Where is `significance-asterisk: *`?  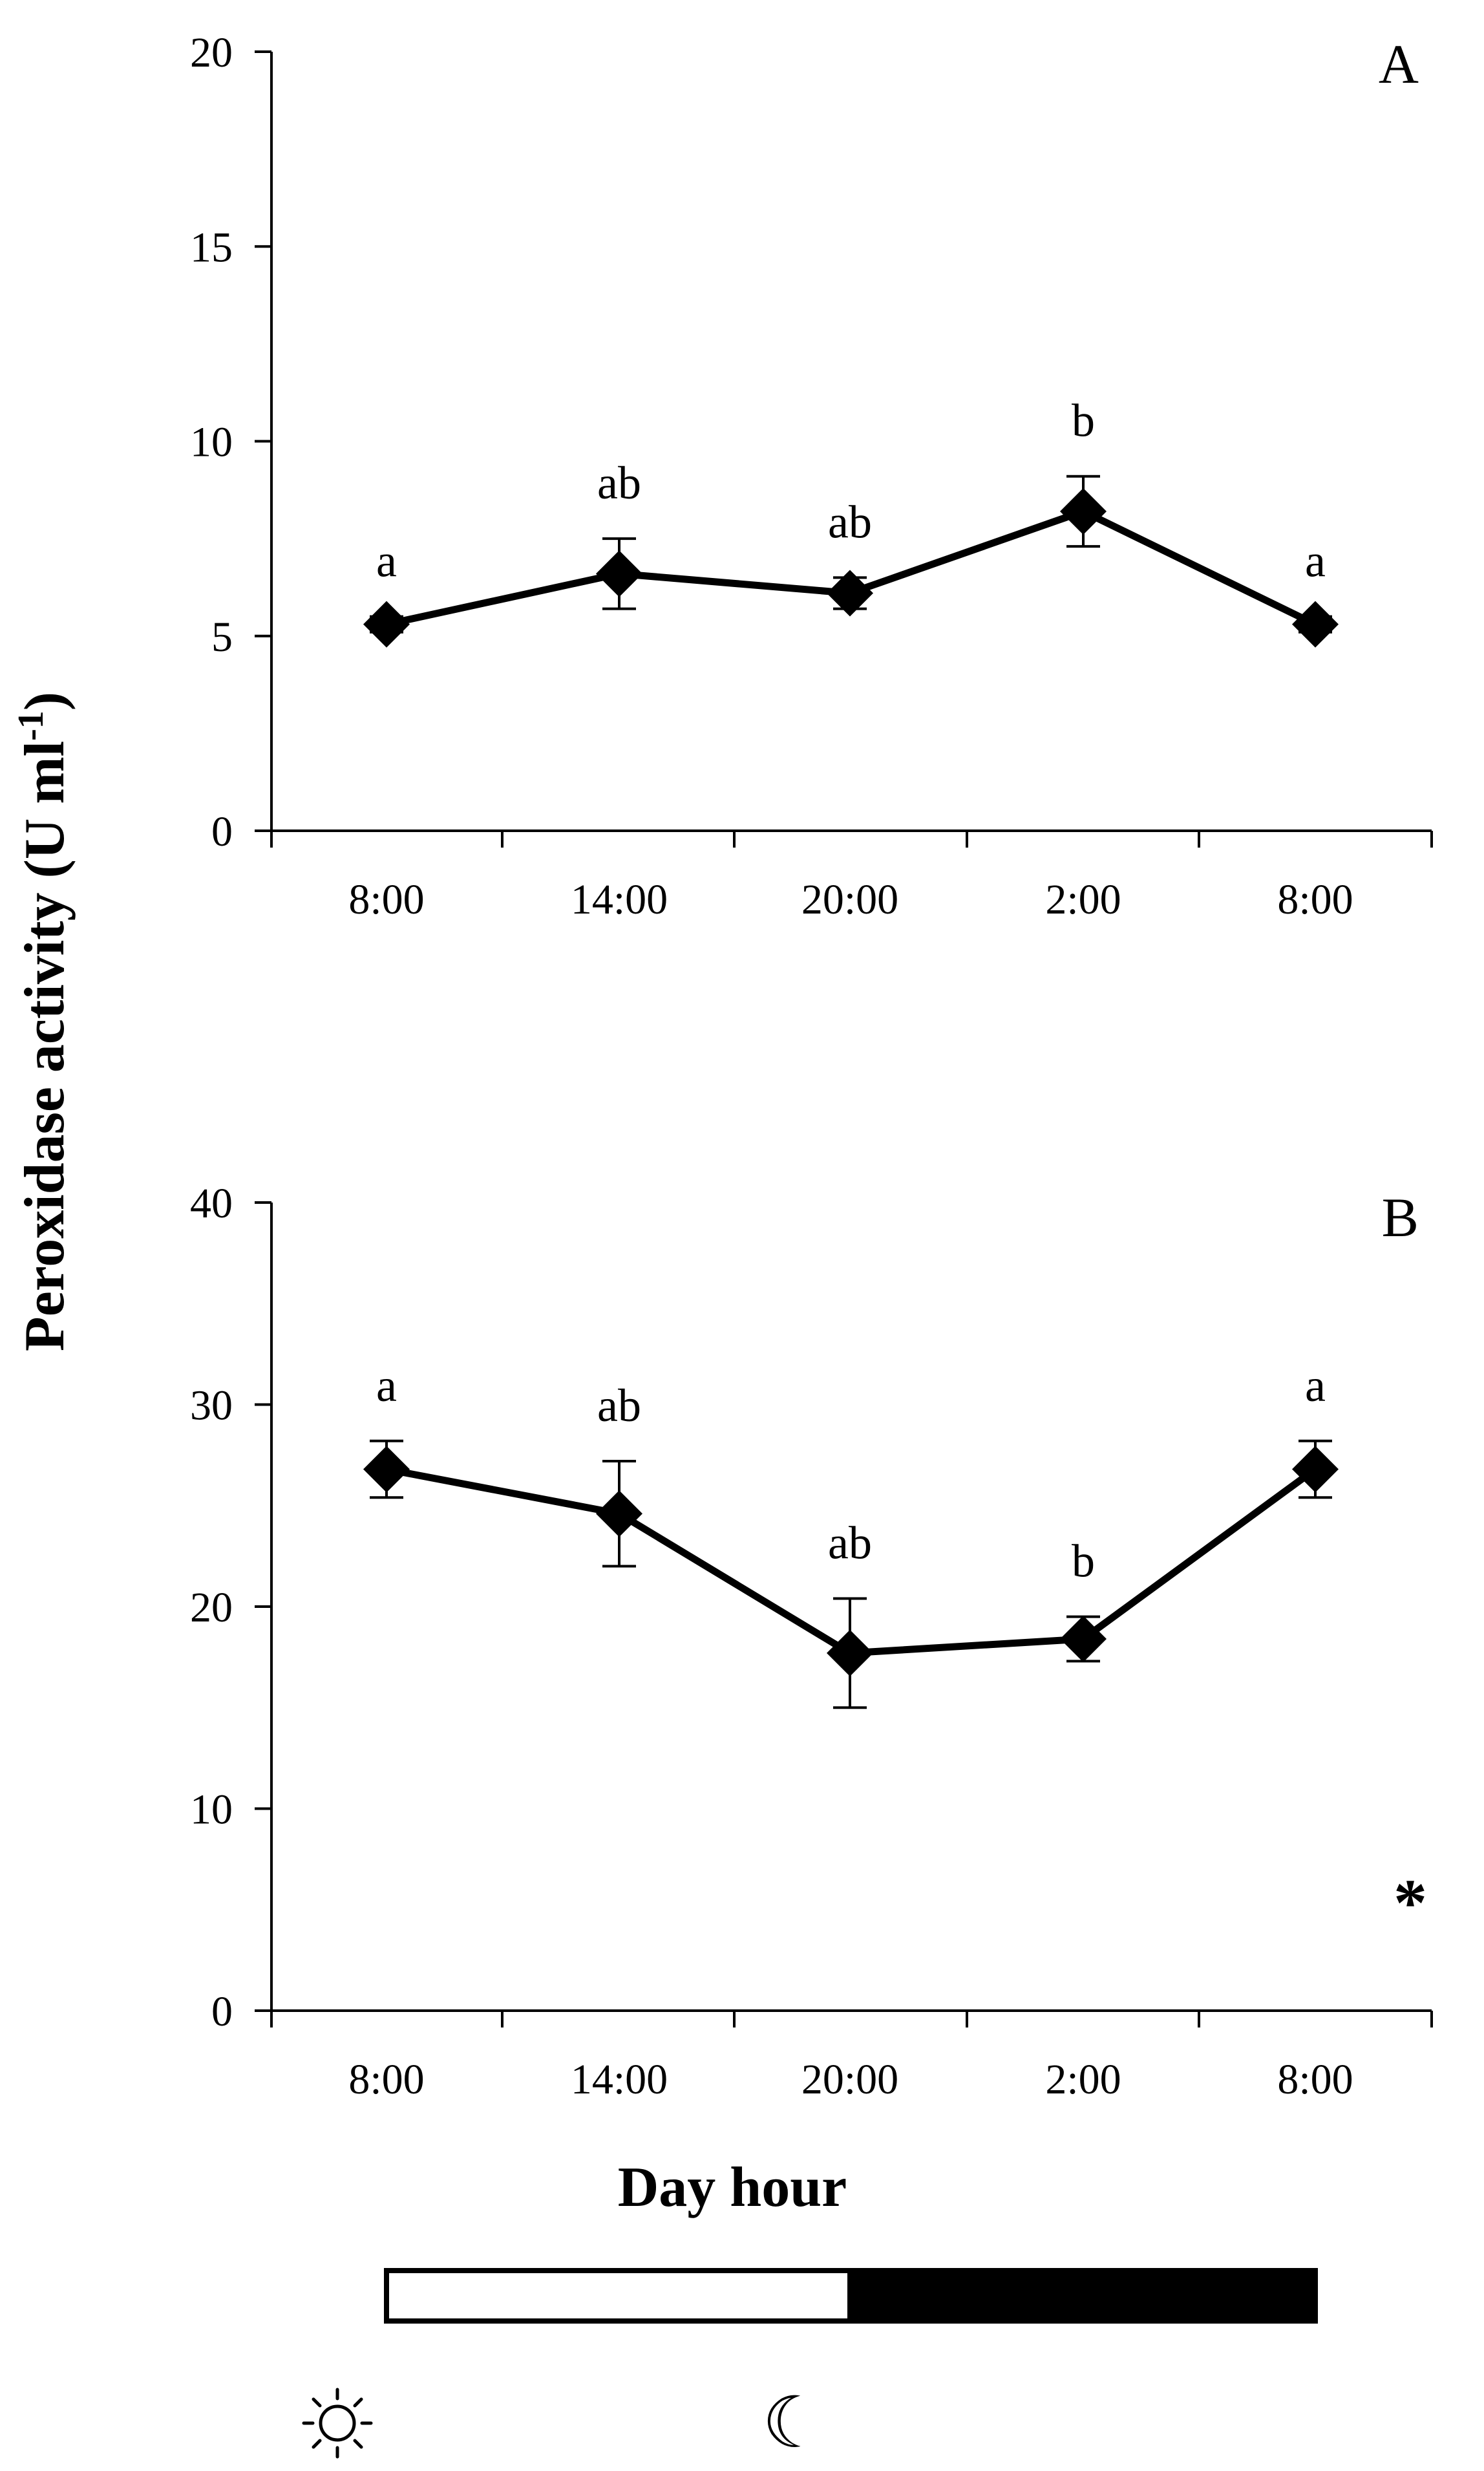 significance-asterisk: * is located at coordinates (1410, 1903).